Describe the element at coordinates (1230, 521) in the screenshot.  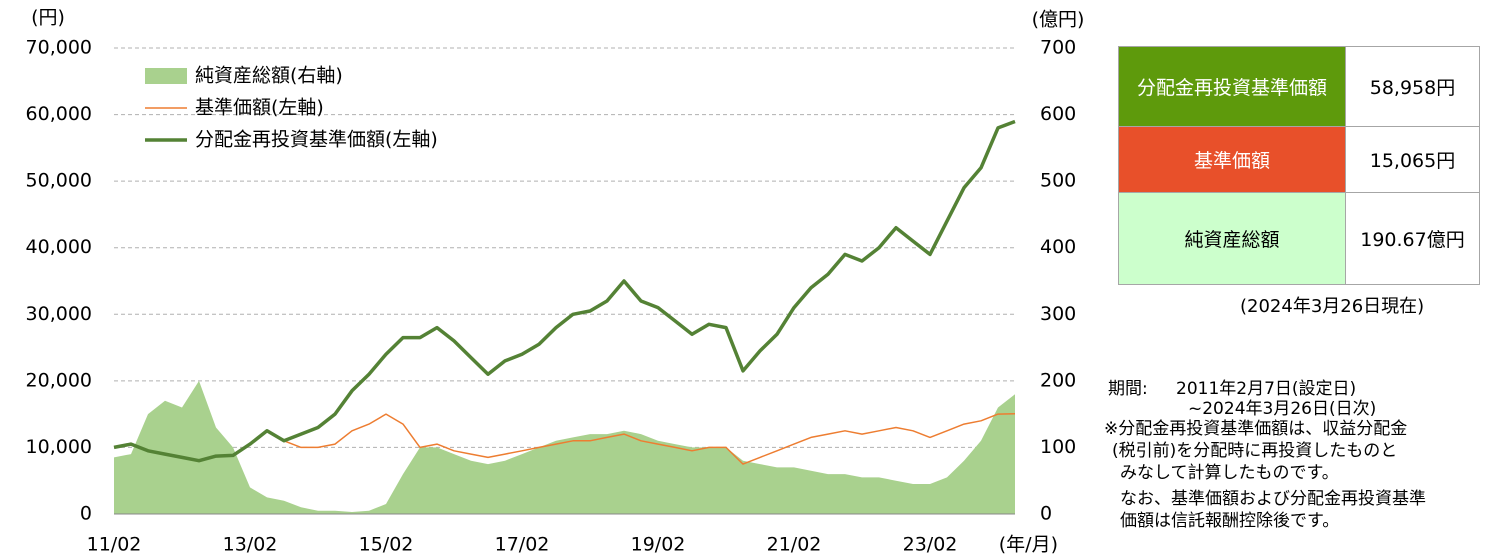
I see `note-line: 価額は信託報酬控除後です。` at that location.